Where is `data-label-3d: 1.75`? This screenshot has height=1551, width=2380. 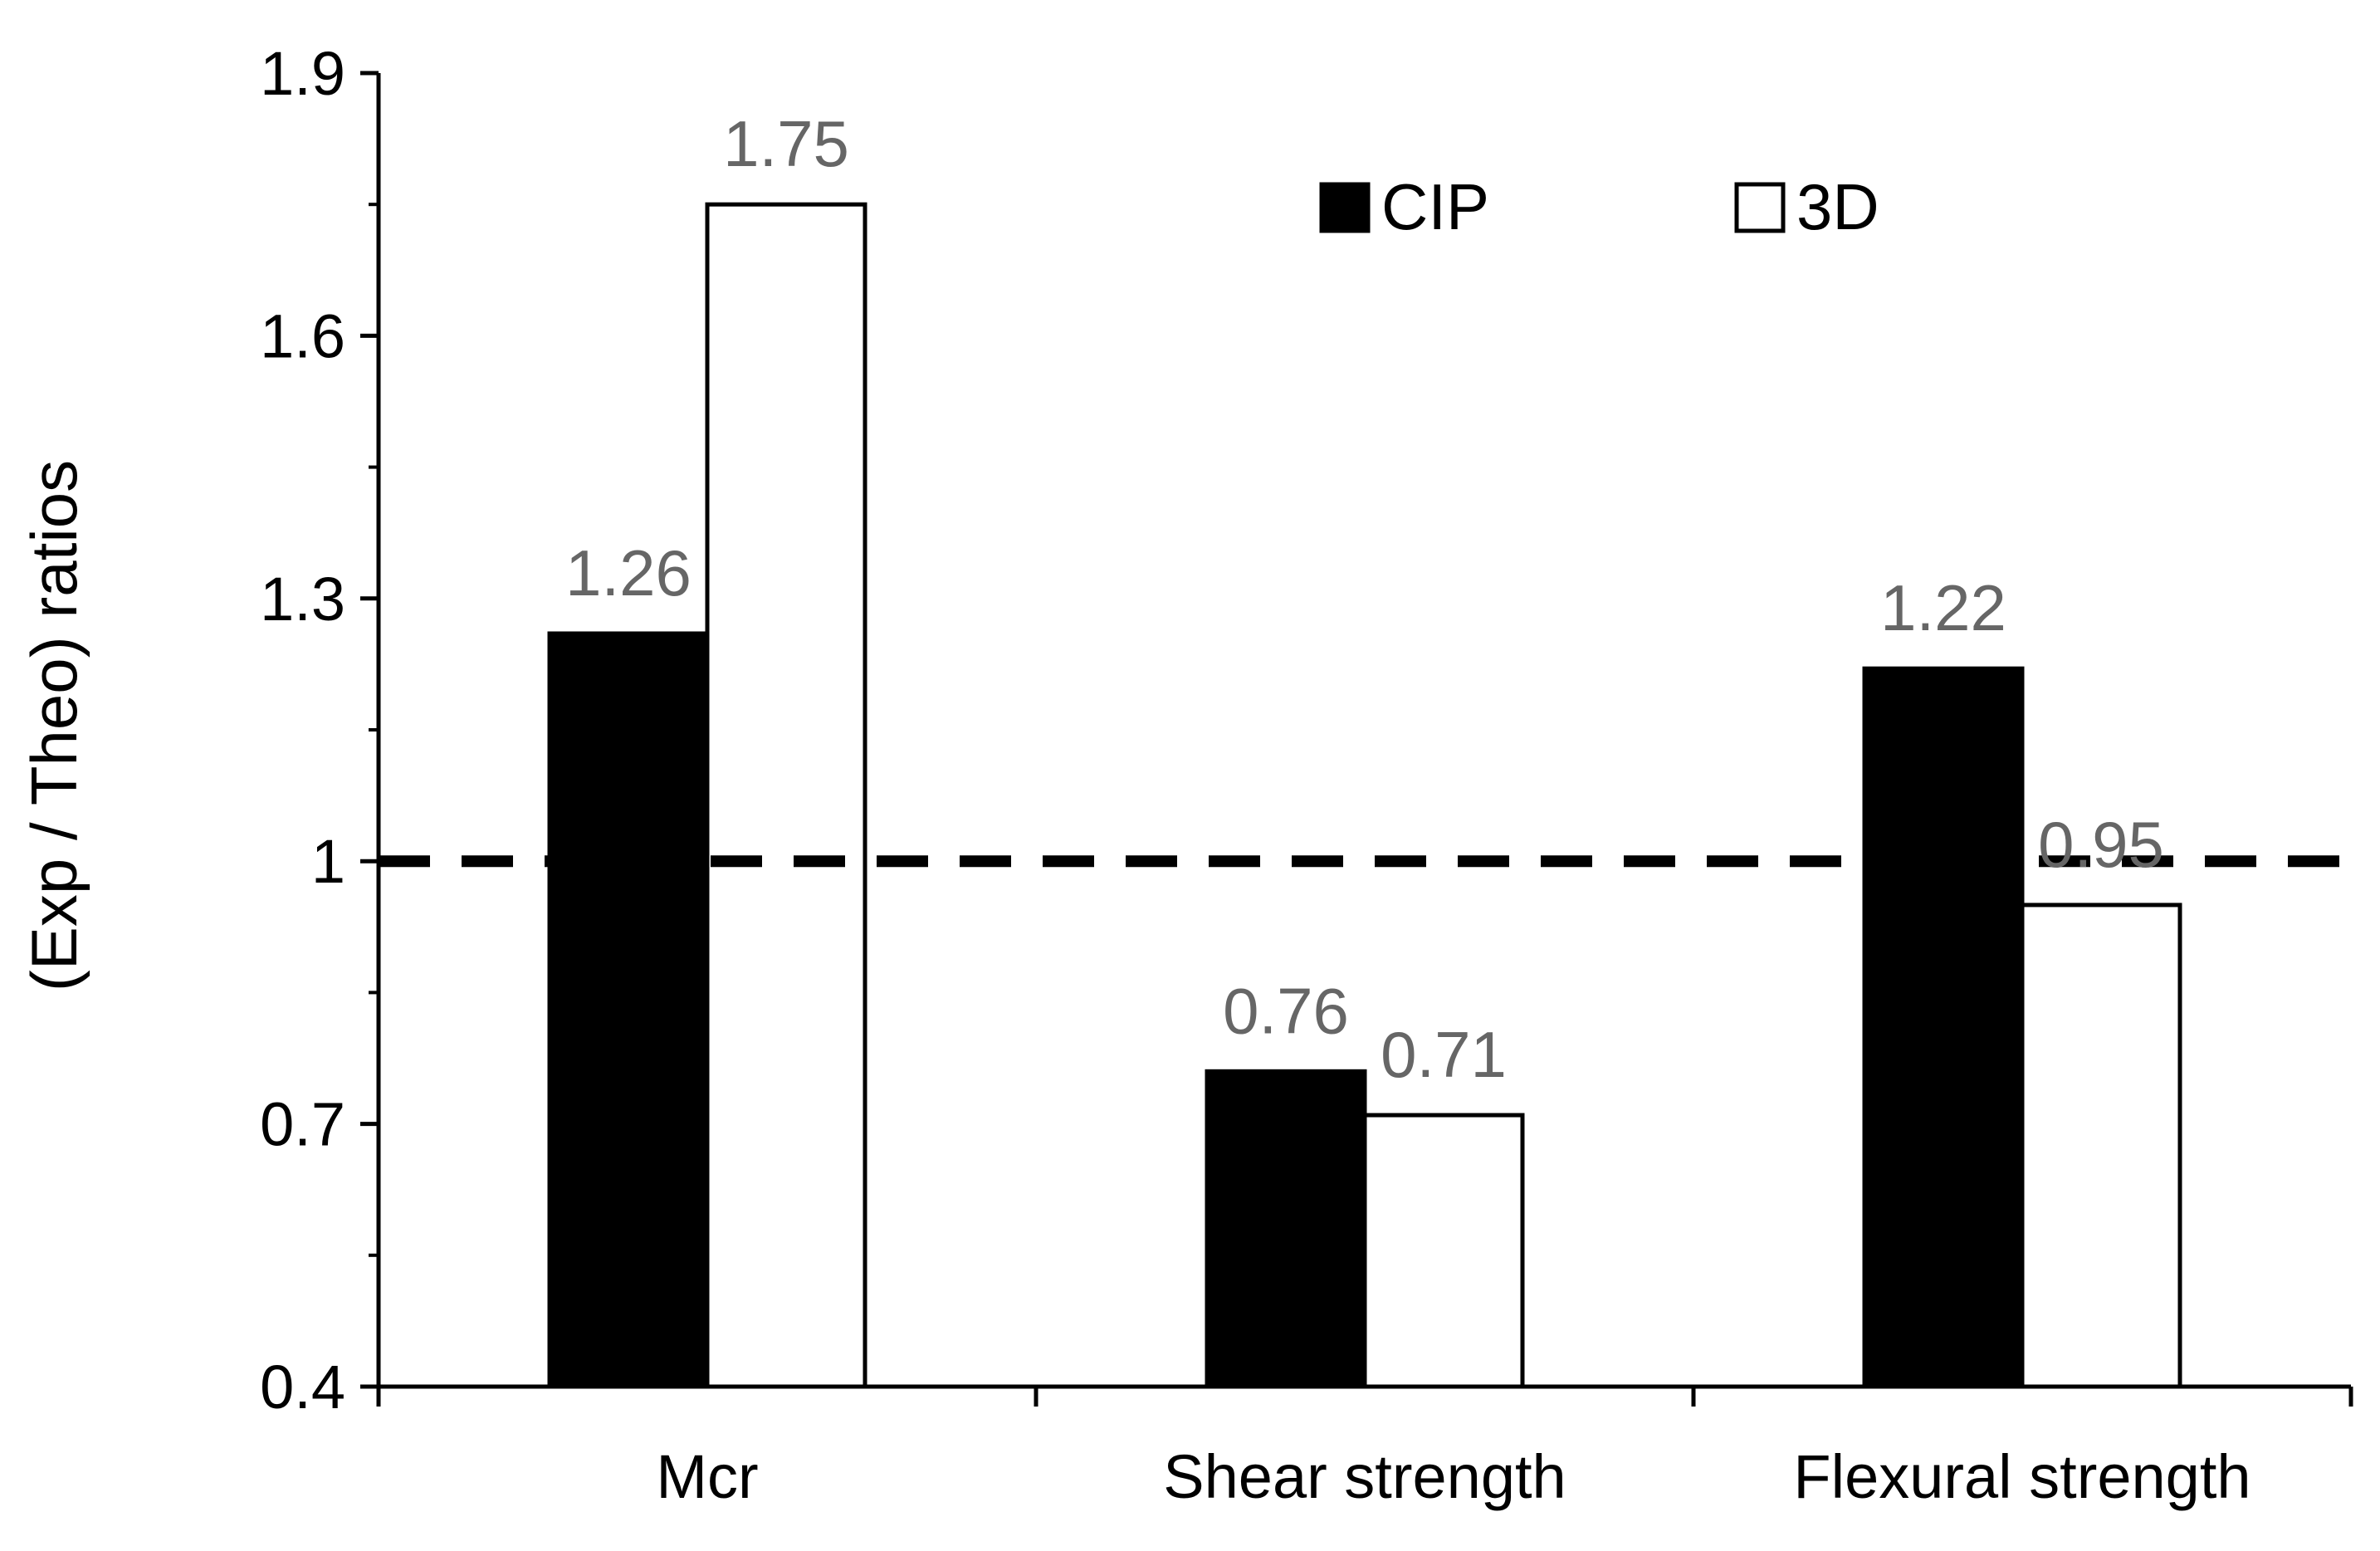 data-label-3d: 1.75 is located at coordinates (786, 144).